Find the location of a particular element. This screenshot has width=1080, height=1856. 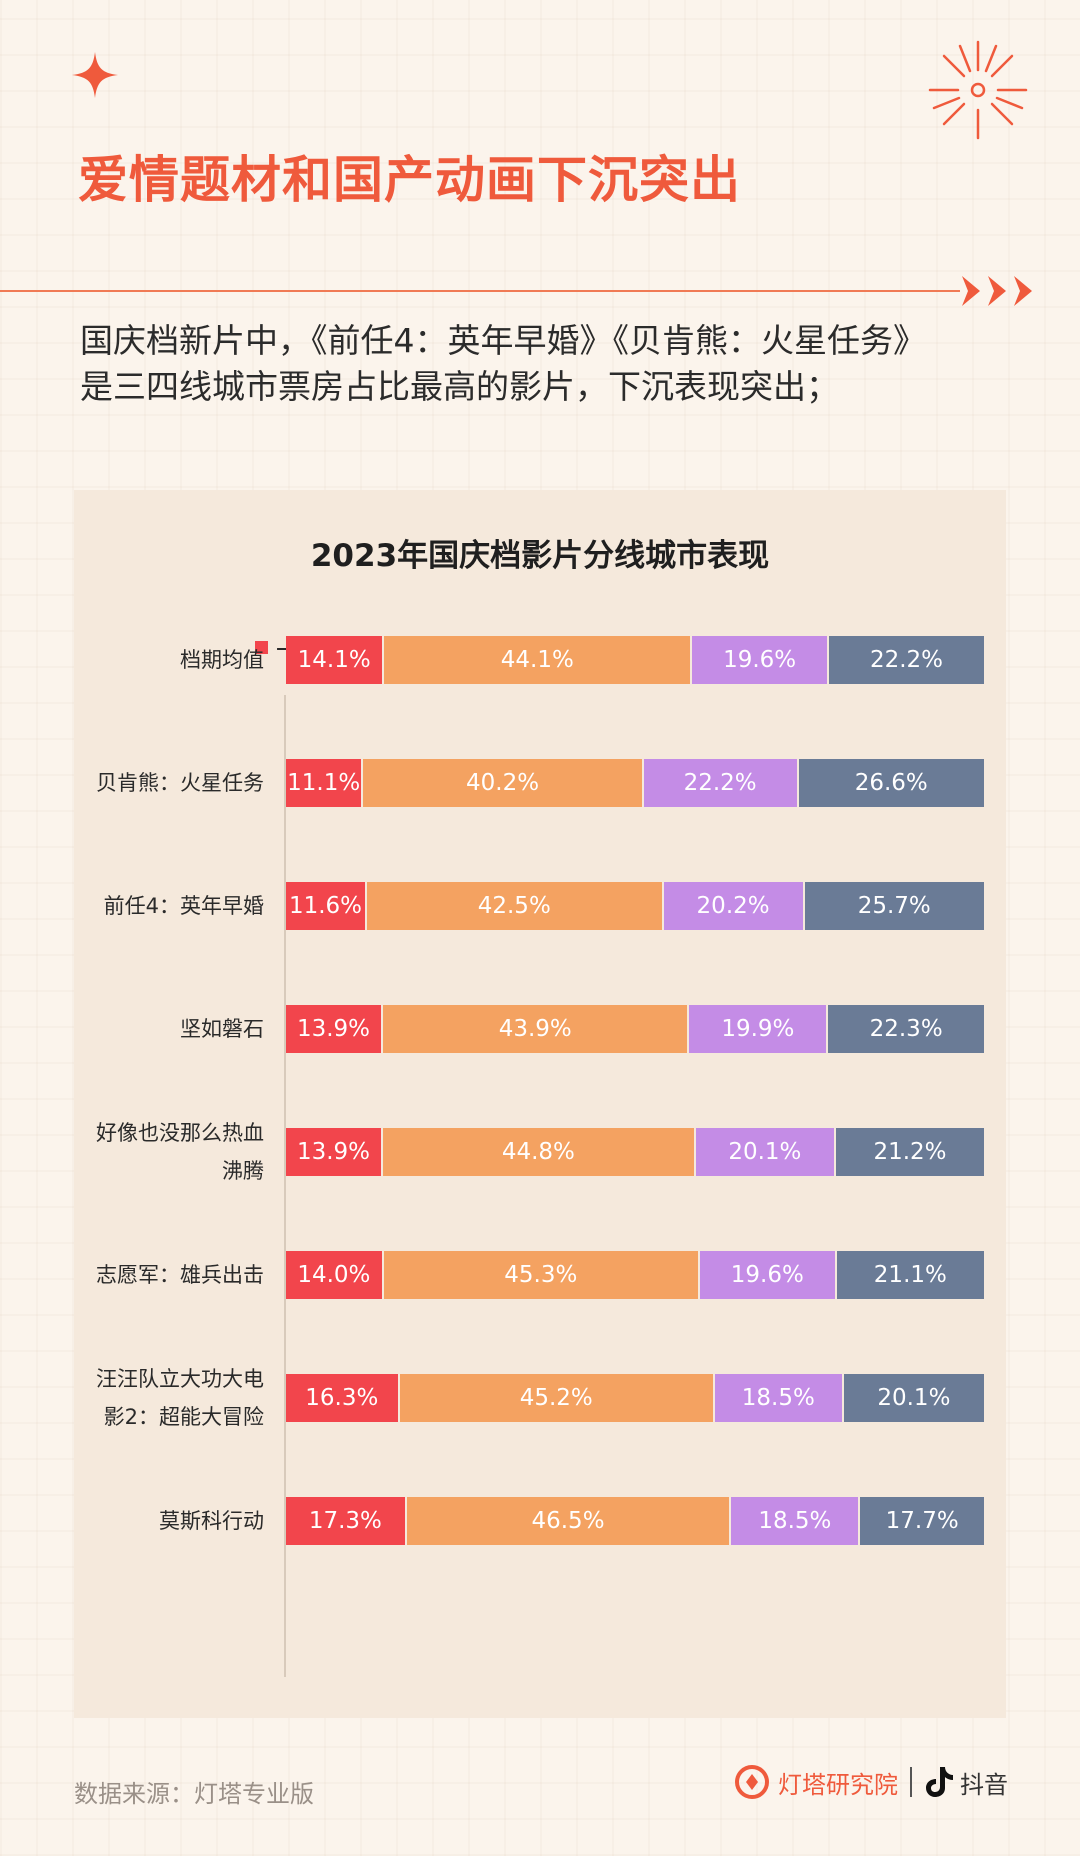

bar-segment: 44.1% is located at coordinates (538, 660).